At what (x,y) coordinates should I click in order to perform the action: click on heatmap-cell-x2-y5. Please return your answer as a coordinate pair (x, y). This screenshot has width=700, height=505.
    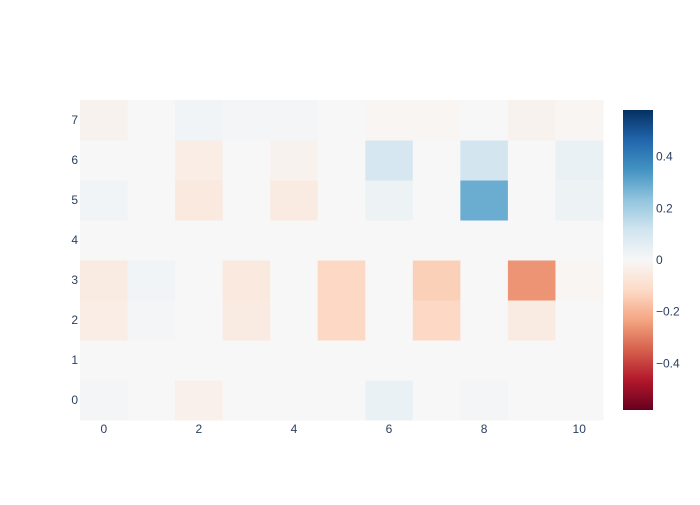
    Looking at the image, I should click on (199, 200).